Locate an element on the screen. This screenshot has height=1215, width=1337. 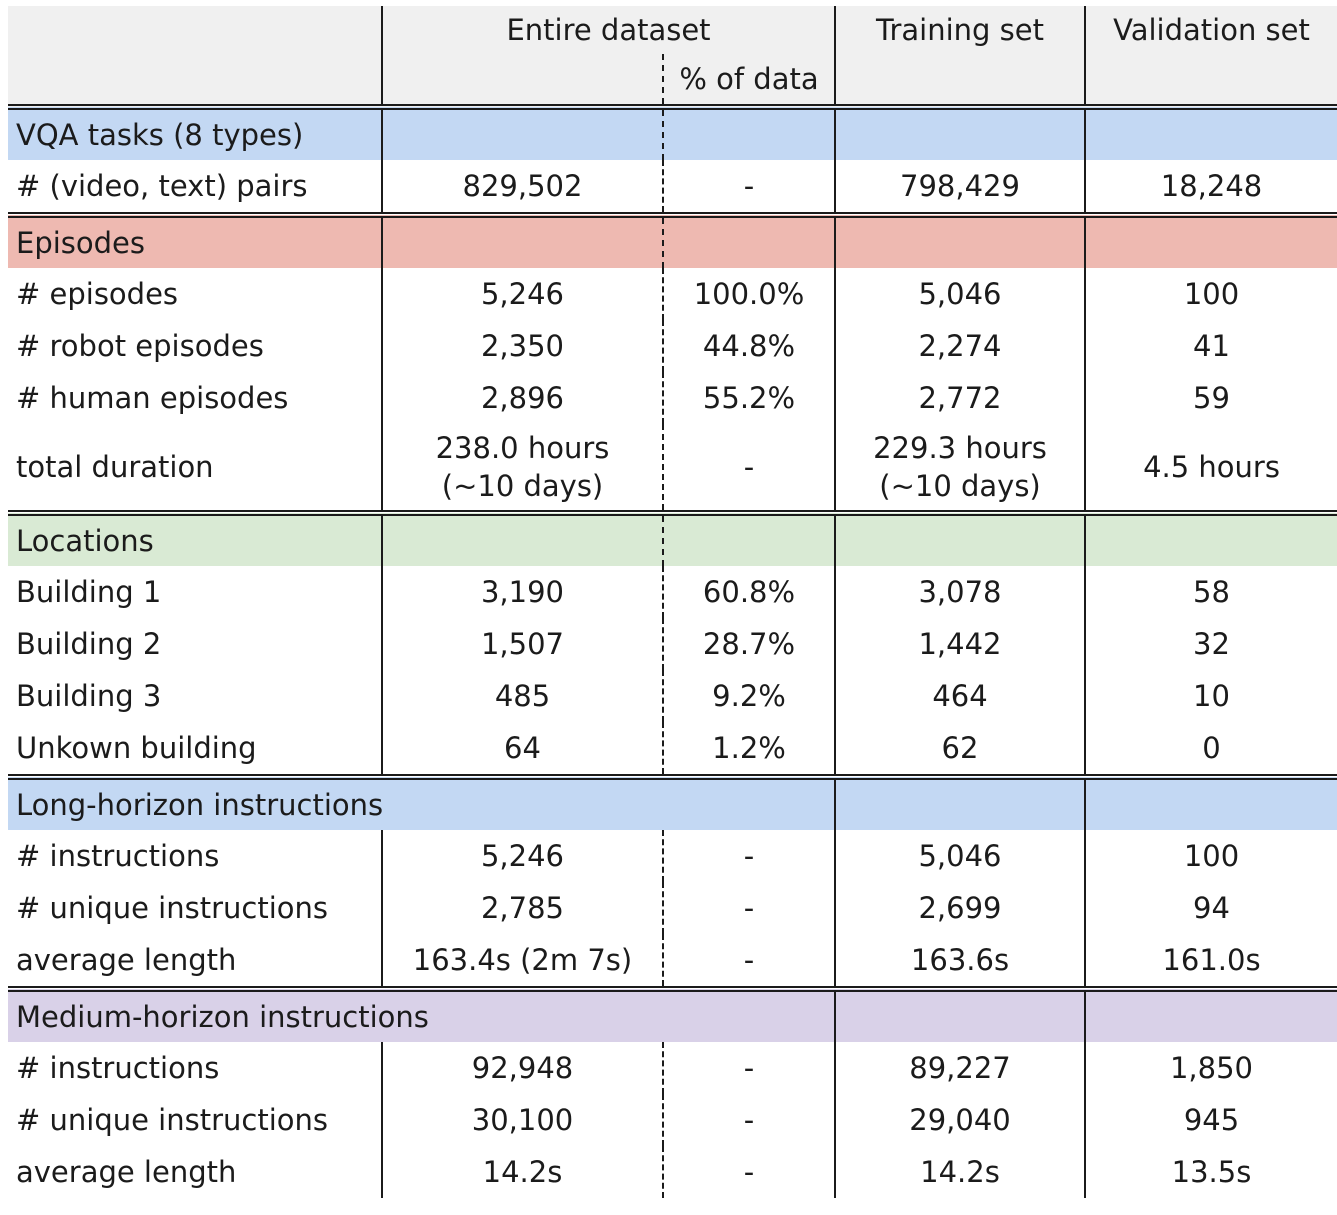
cell-train: 3,078 is located at coordinates (959, 592).